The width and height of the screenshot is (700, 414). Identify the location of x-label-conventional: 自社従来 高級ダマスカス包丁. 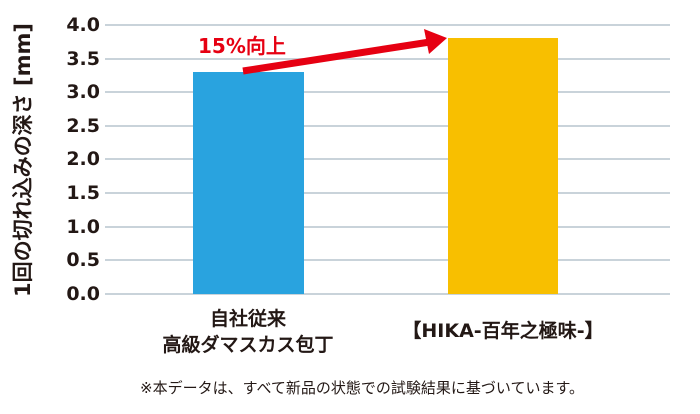
(248, 332).